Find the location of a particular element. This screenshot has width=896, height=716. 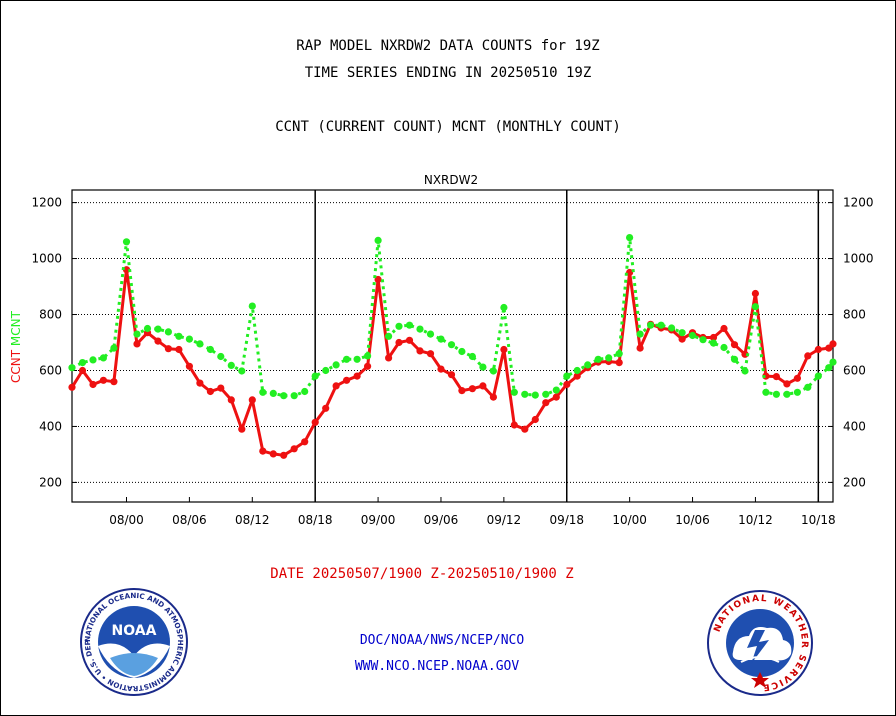

x-tick-label: 09/18 is located at coordinates (566, 520).